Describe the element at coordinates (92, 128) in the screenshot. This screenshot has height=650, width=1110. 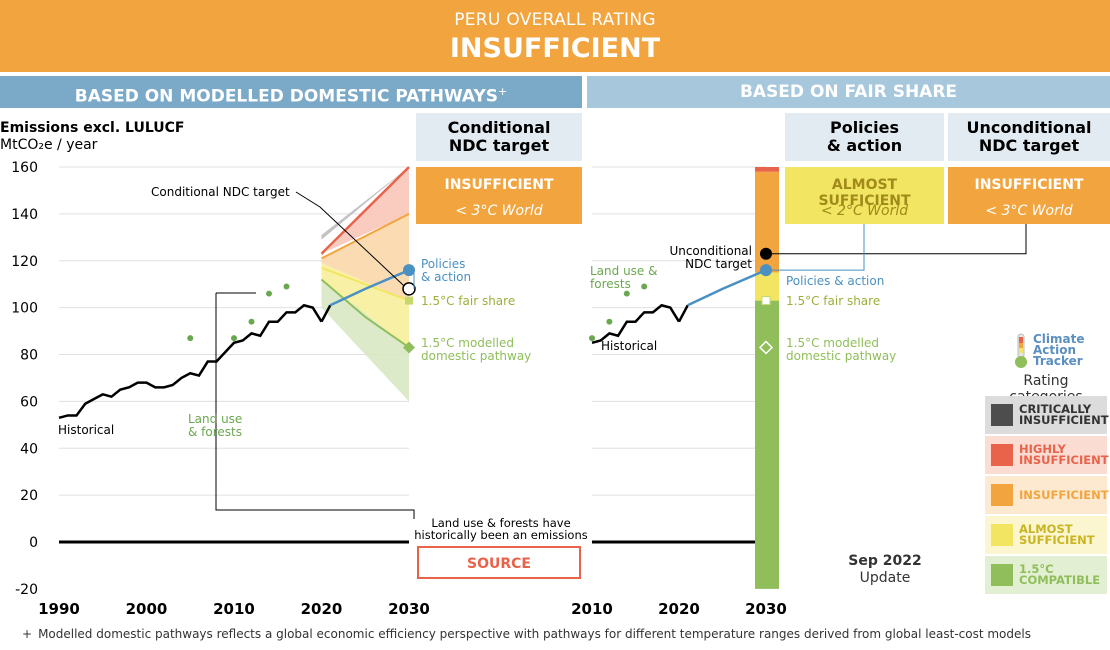
I see `y-axis-label: Emissions excl. LULUCF` at that location.